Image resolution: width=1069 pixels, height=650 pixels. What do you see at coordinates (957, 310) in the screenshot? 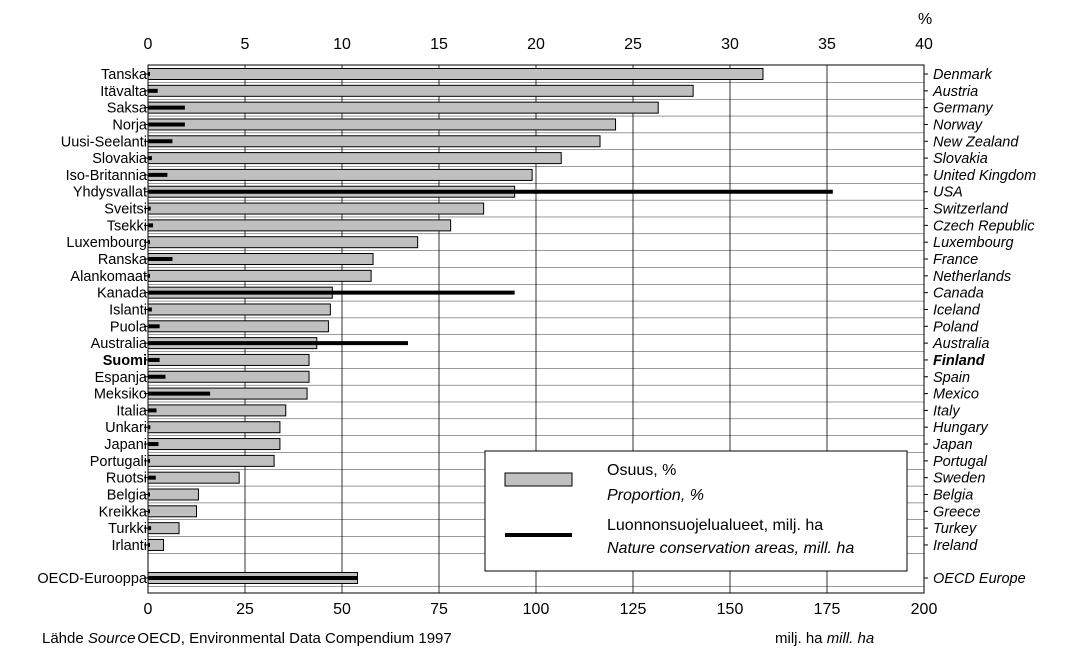
I see `category-label-en: Iceland` at bounding box center [957, 310].